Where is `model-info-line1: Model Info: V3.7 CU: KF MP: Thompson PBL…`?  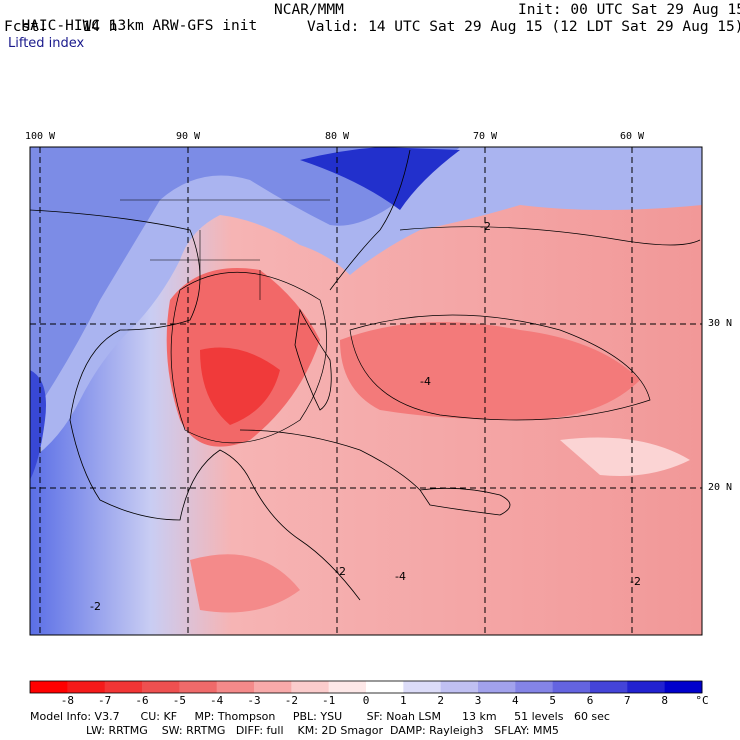
model-info-line1: Model Info: V3.7 CU: KF MP: Thompson PBL… is located at coordinates (320, 716).